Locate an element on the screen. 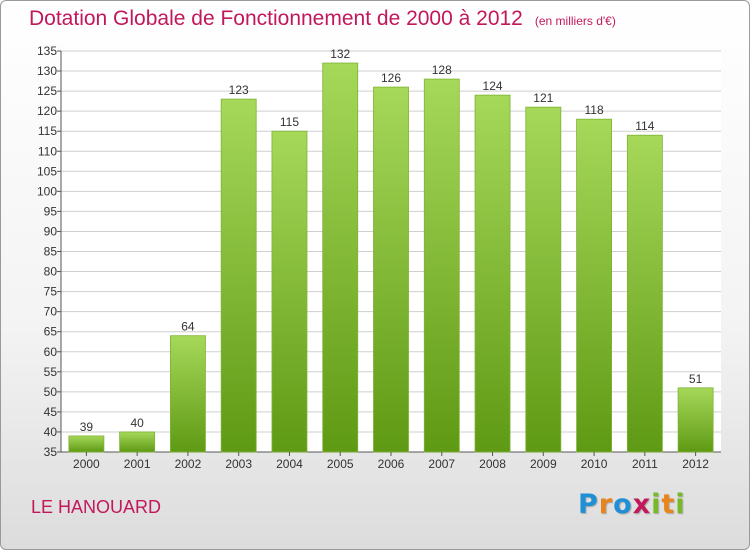 This screenshot has height=550, width=750. y-tick-label: 110 is located at coordinates (47, 151).